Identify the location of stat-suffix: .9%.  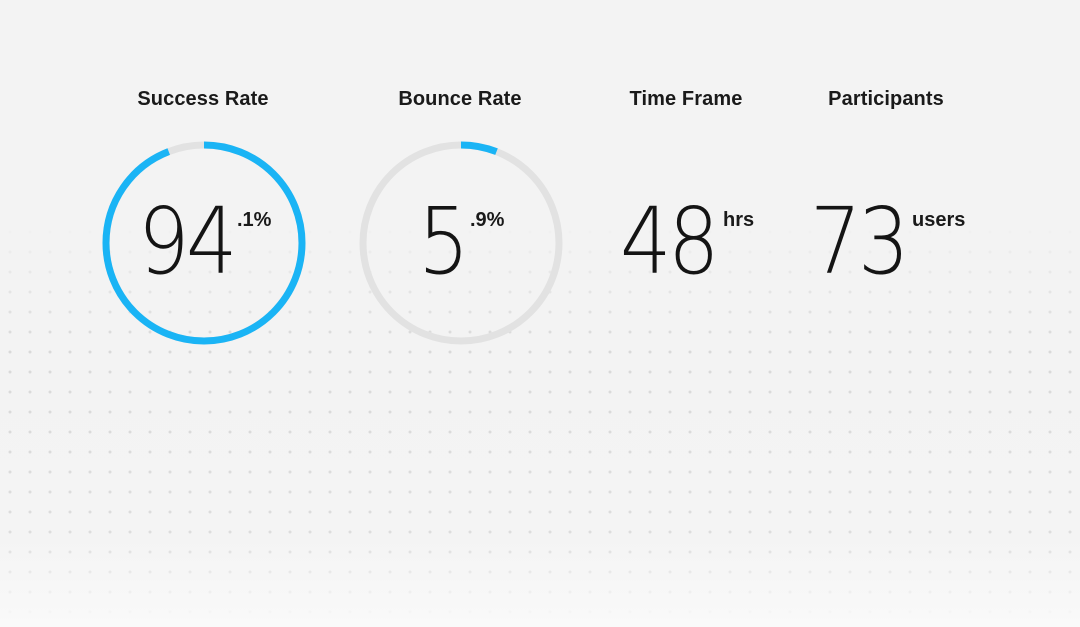
(487, 220).